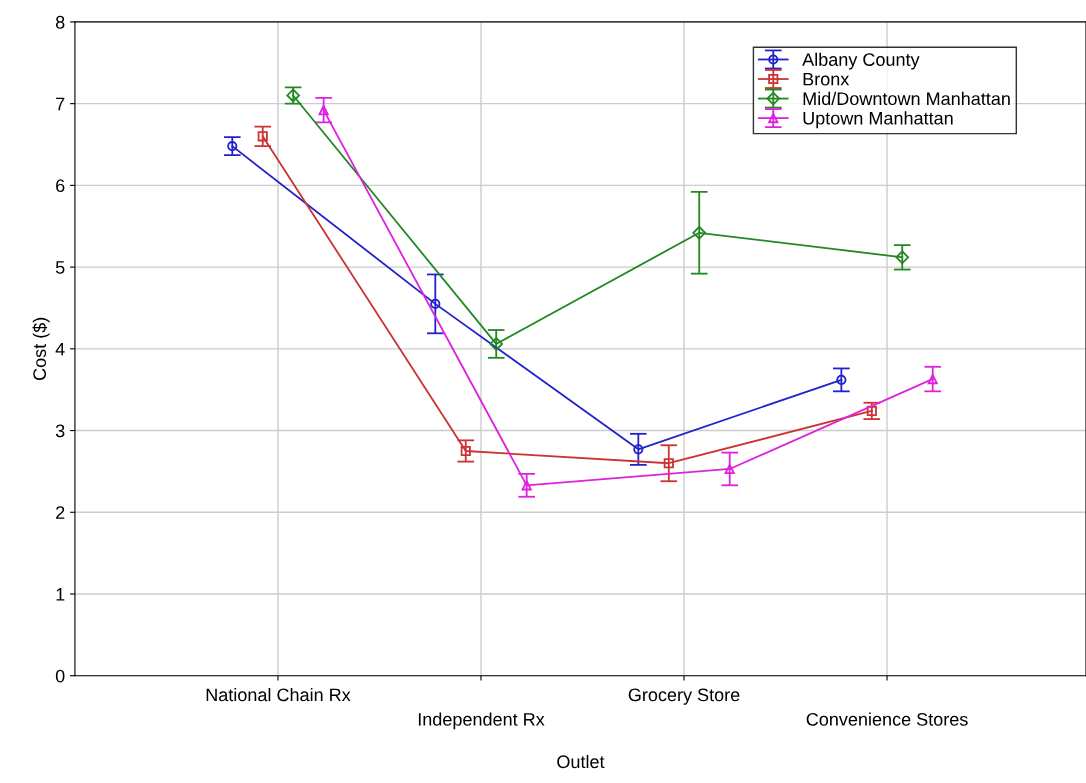  I want to click on y-tick-label: 4, so click(60, 349).